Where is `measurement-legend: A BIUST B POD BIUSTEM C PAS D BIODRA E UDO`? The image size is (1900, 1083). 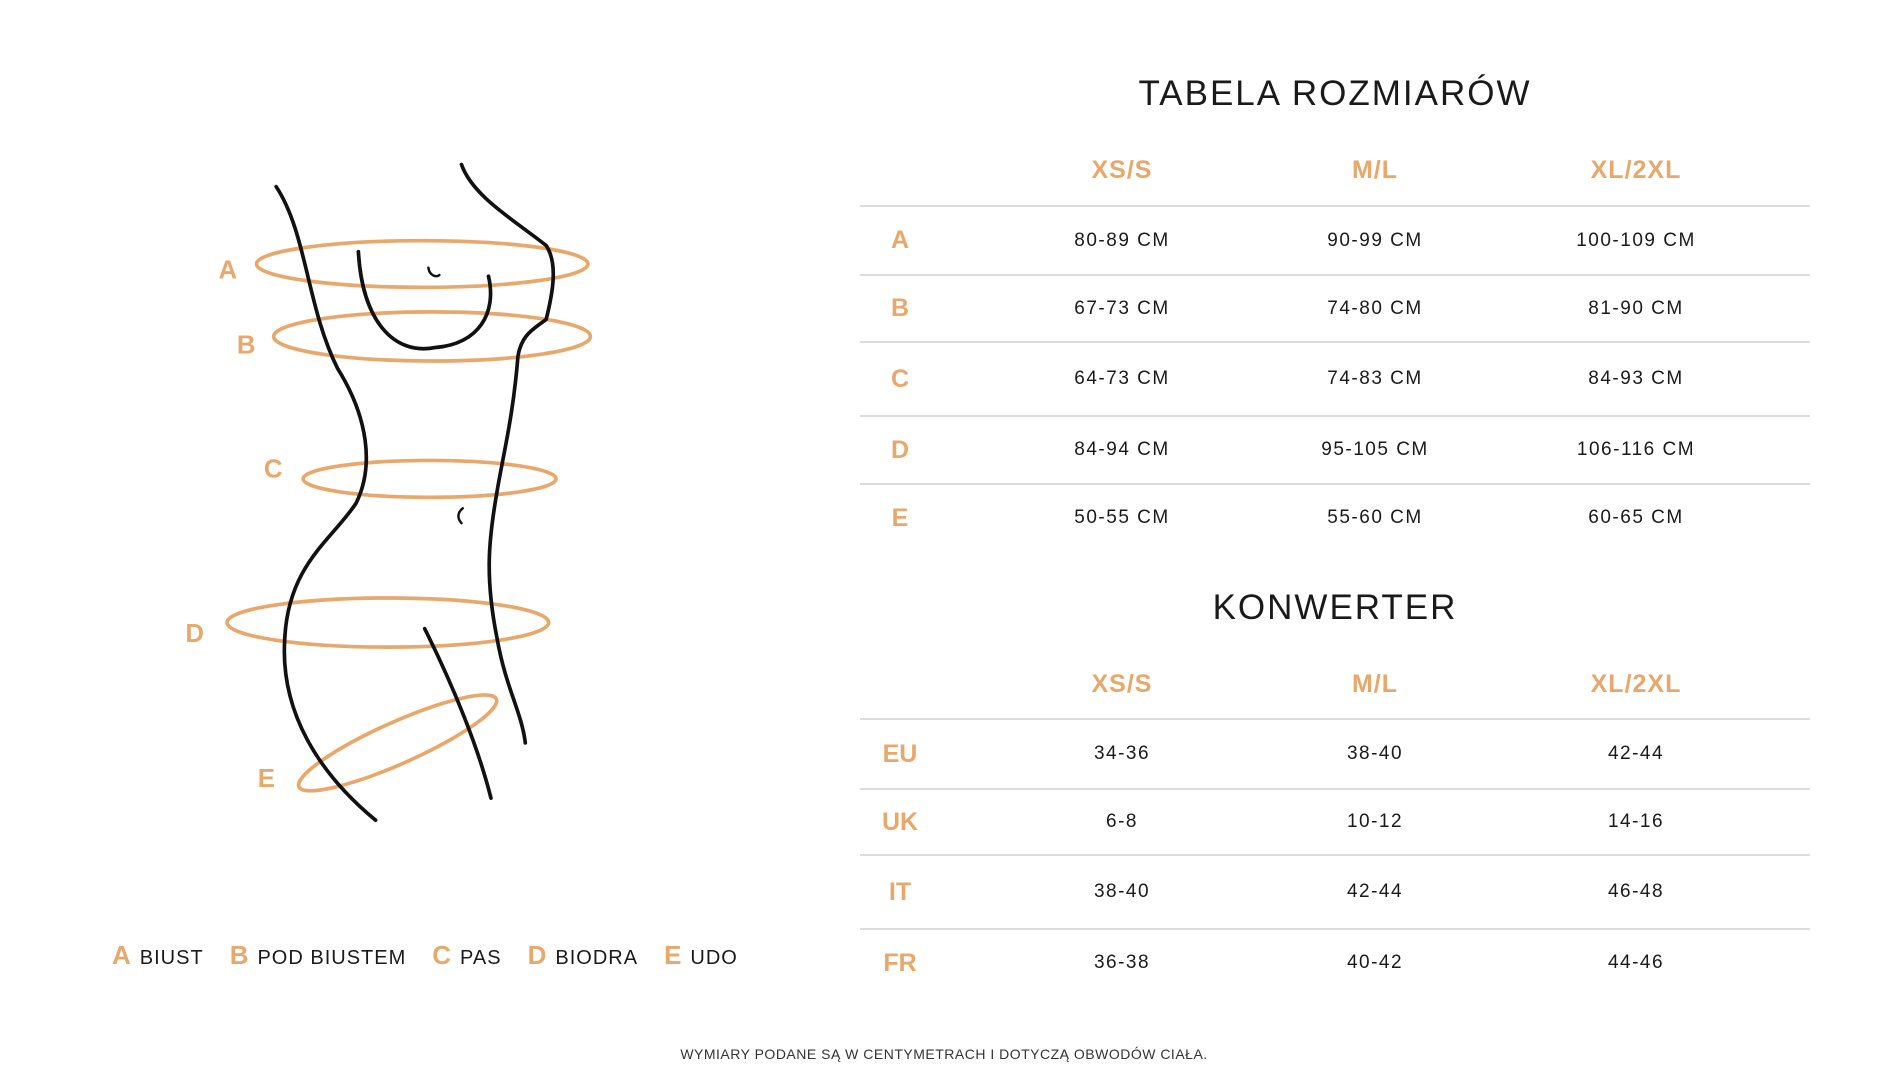
measurement-legend: A BIUST B POD BIUSTEM C PAS D BIODRA E UDO is located at coordinates (425, 955).